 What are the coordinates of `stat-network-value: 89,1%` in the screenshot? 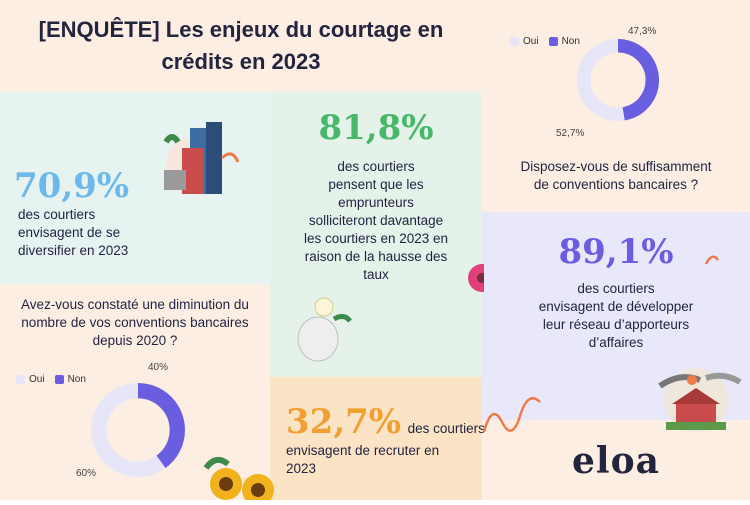 It's located at (616, 252).